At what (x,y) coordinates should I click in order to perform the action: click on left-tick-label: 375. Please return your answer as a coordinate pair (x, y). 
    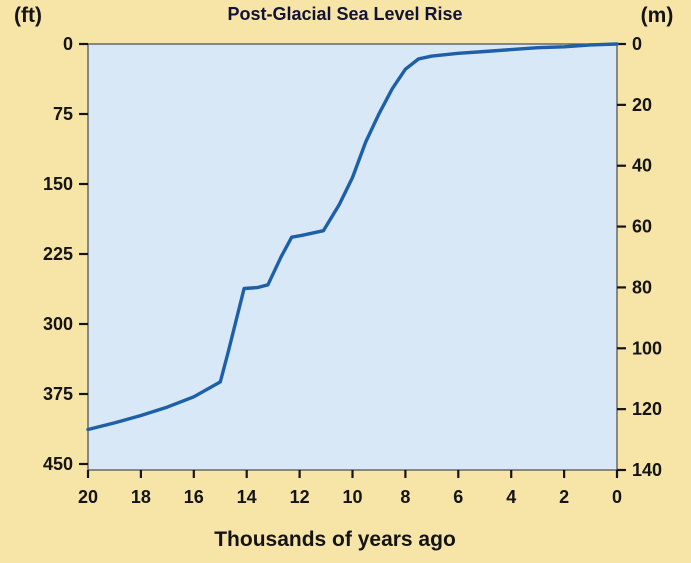
    Looking at the image, I should click on (58, 394).